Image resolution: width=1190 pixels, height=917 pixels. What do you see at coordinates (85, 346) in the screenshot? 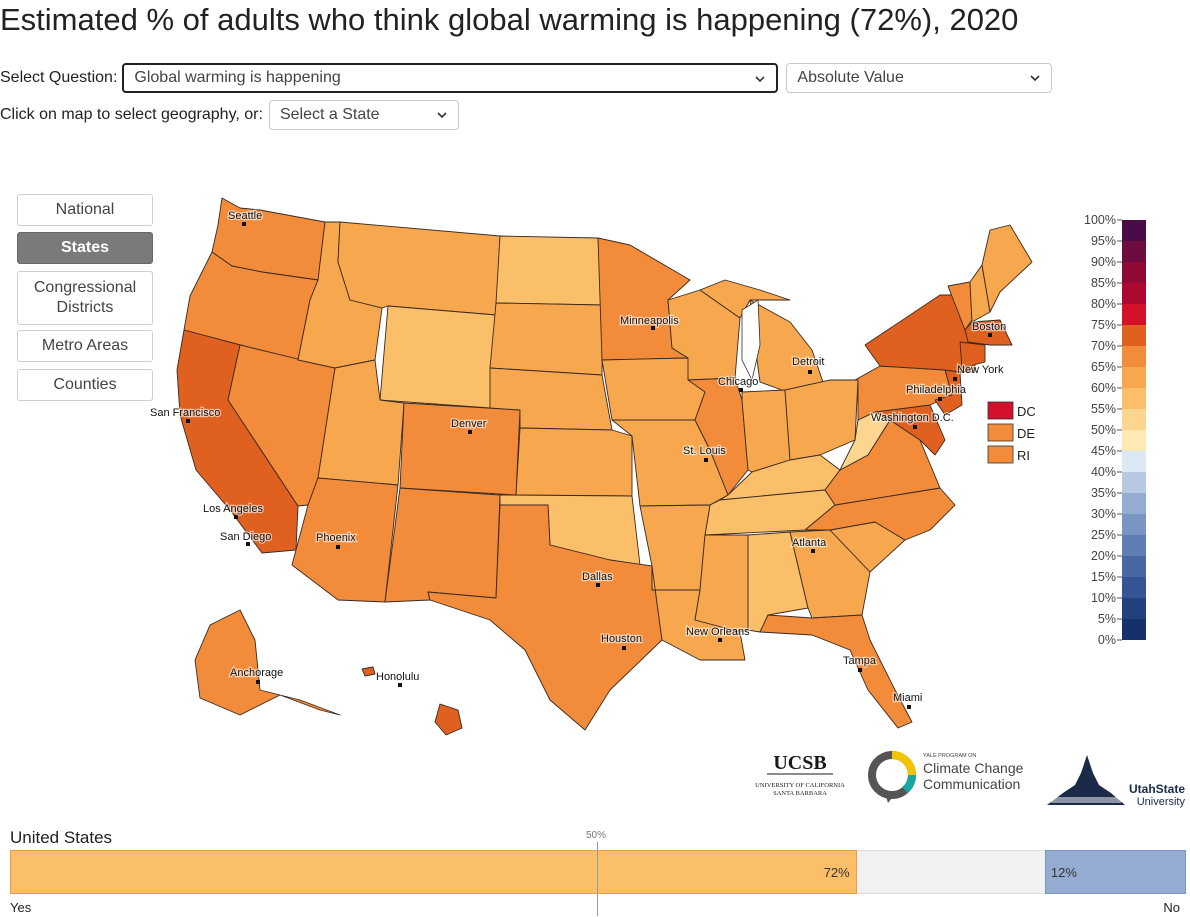
I see `geo-button-metro-areas: Metro Areas` at bounding box center [85, 346].